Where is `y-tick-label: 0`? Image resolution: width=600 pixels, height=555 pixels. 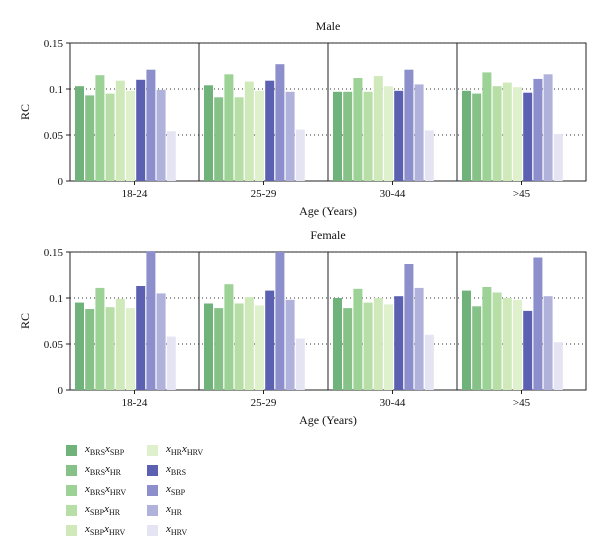
y-tick-label: 0 is located at coordinates (61, 391).